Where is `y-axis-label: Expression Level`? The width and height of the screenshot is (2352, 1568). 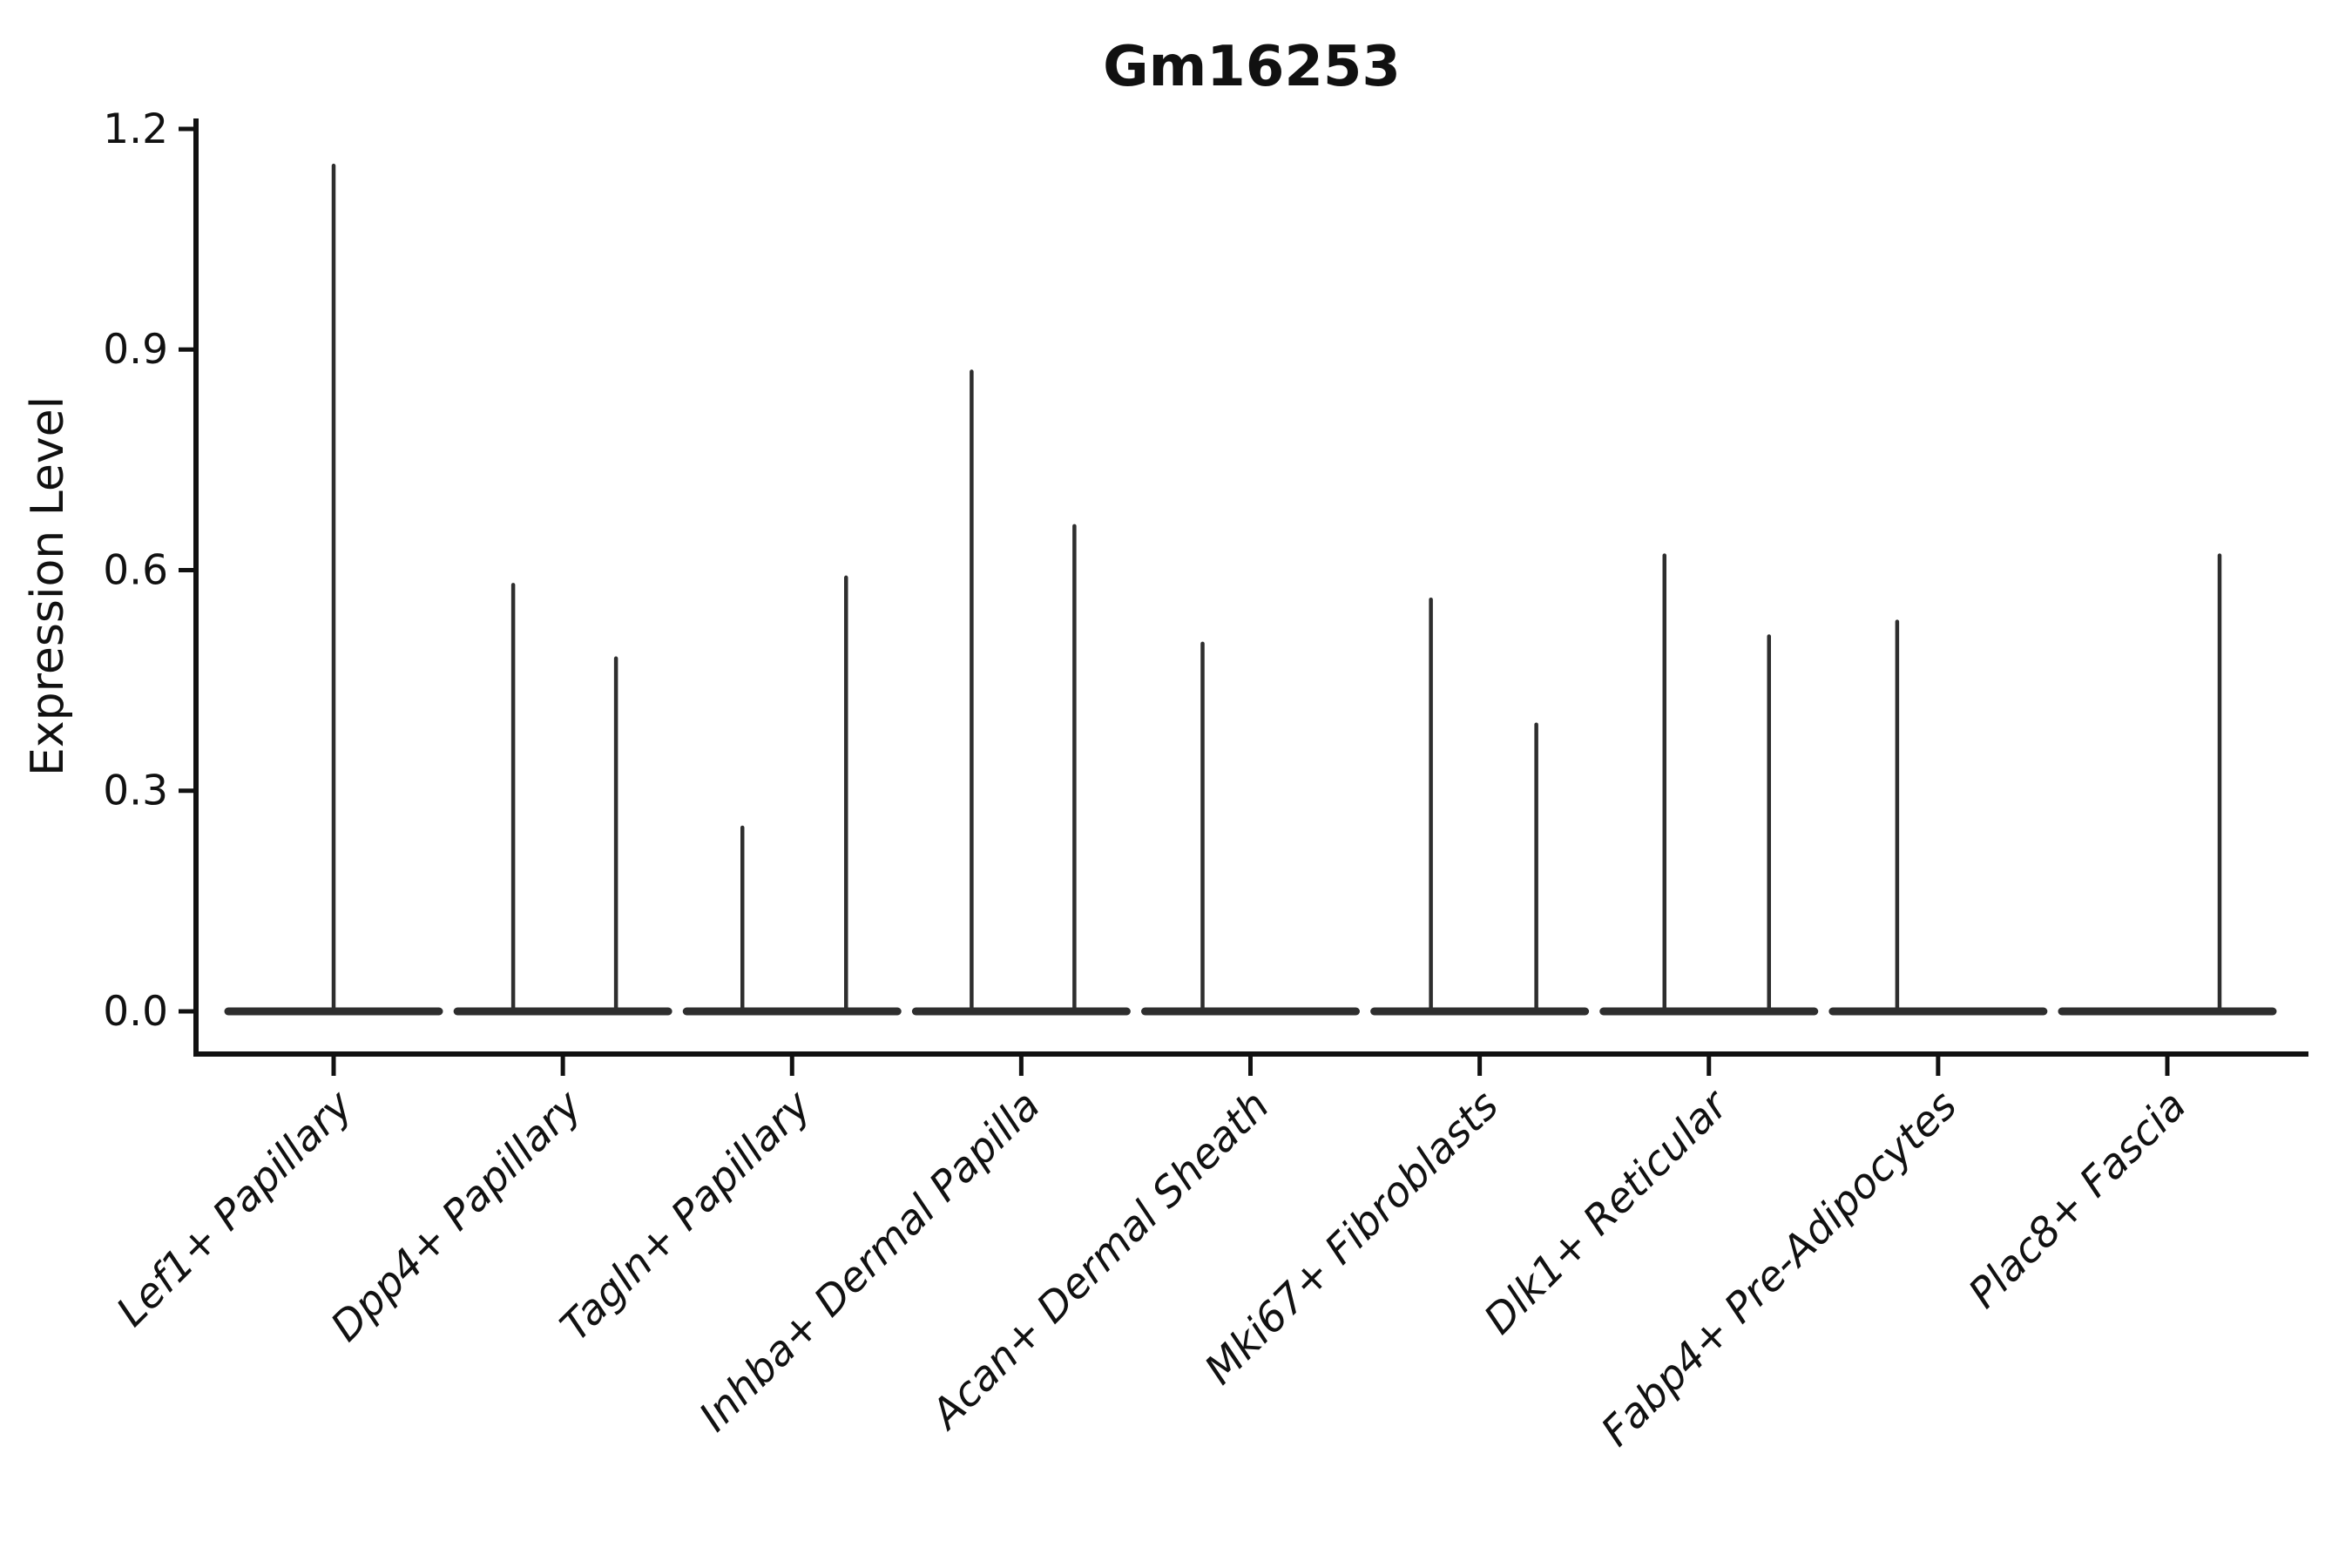
y-axis-label: Expression Level is located at coordinates (48, 586).